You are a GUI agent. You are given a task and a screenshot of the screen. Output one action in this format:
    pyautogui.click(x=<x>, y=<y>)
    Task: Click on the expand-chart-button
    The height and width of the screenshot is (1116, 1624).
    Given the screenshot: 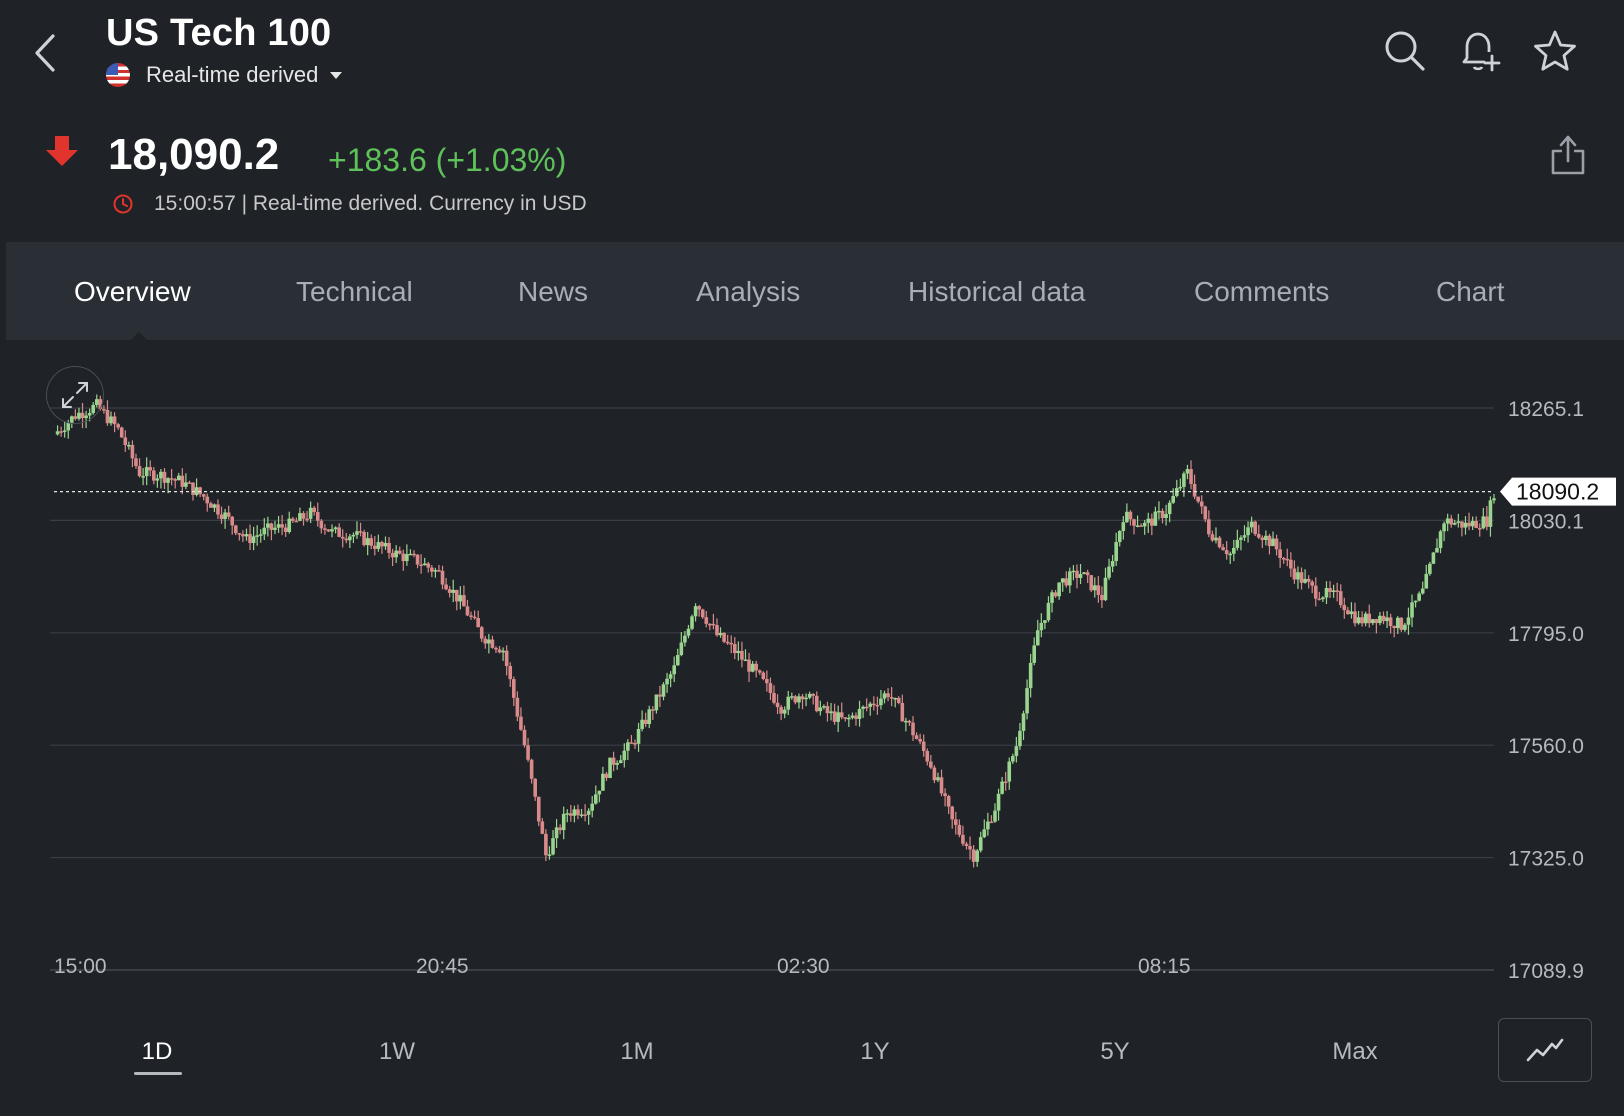 What is the action you would take?
    pyautogui.click(x=75, y=395)
    